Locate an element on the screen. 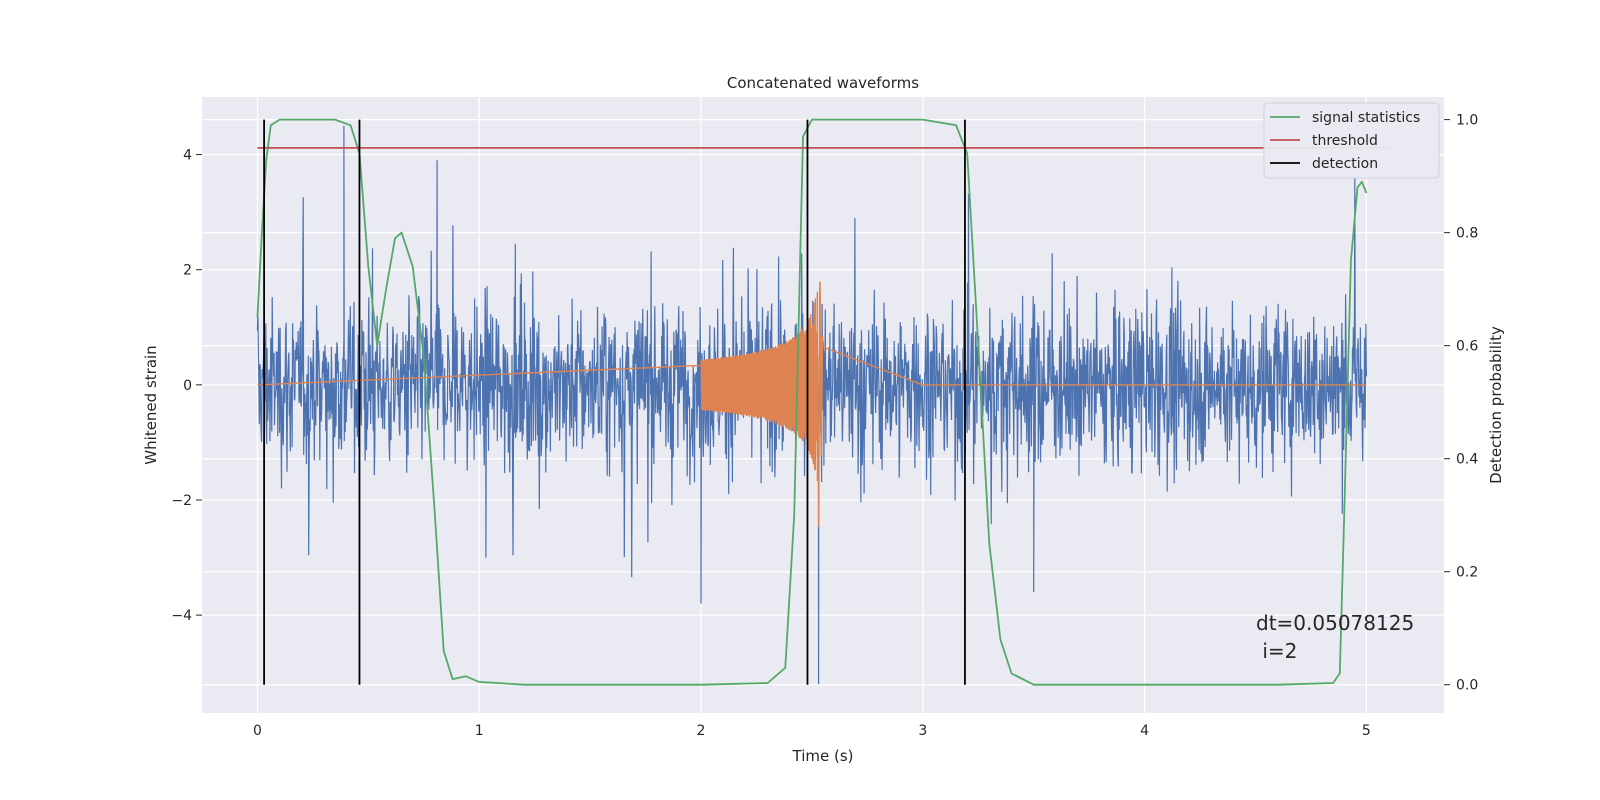  legend: signal statistics threshold detection is located at coordinates (1351, 140).